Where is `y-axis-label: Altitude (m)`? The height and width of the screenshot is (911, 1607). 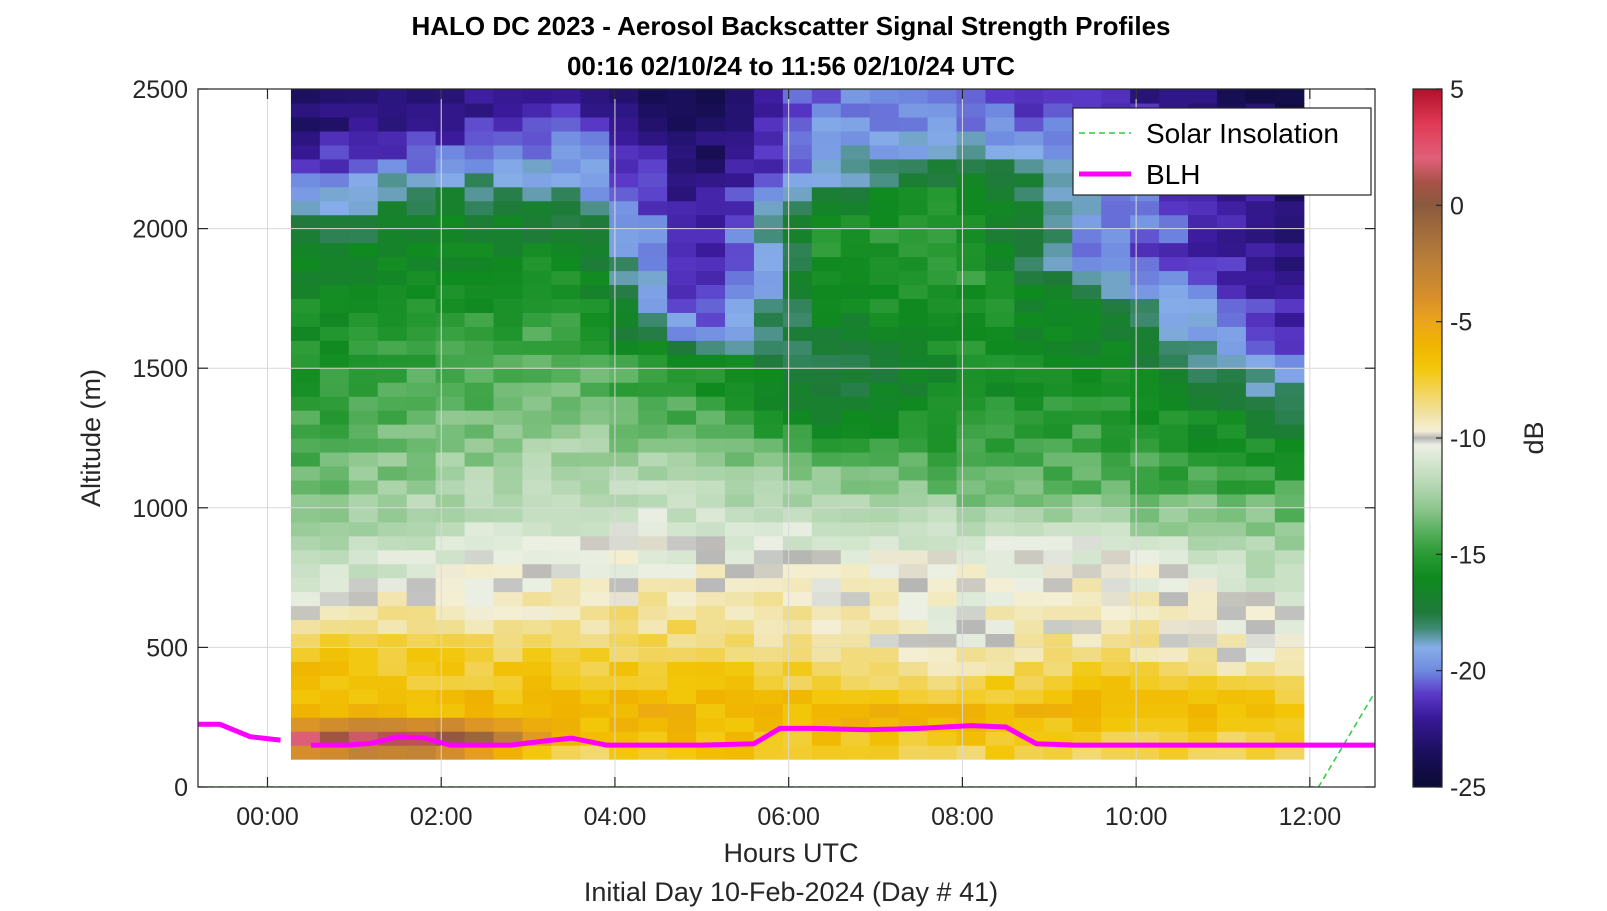
y-axis-label: Altitude (m) is located at coordinates (91, 438).